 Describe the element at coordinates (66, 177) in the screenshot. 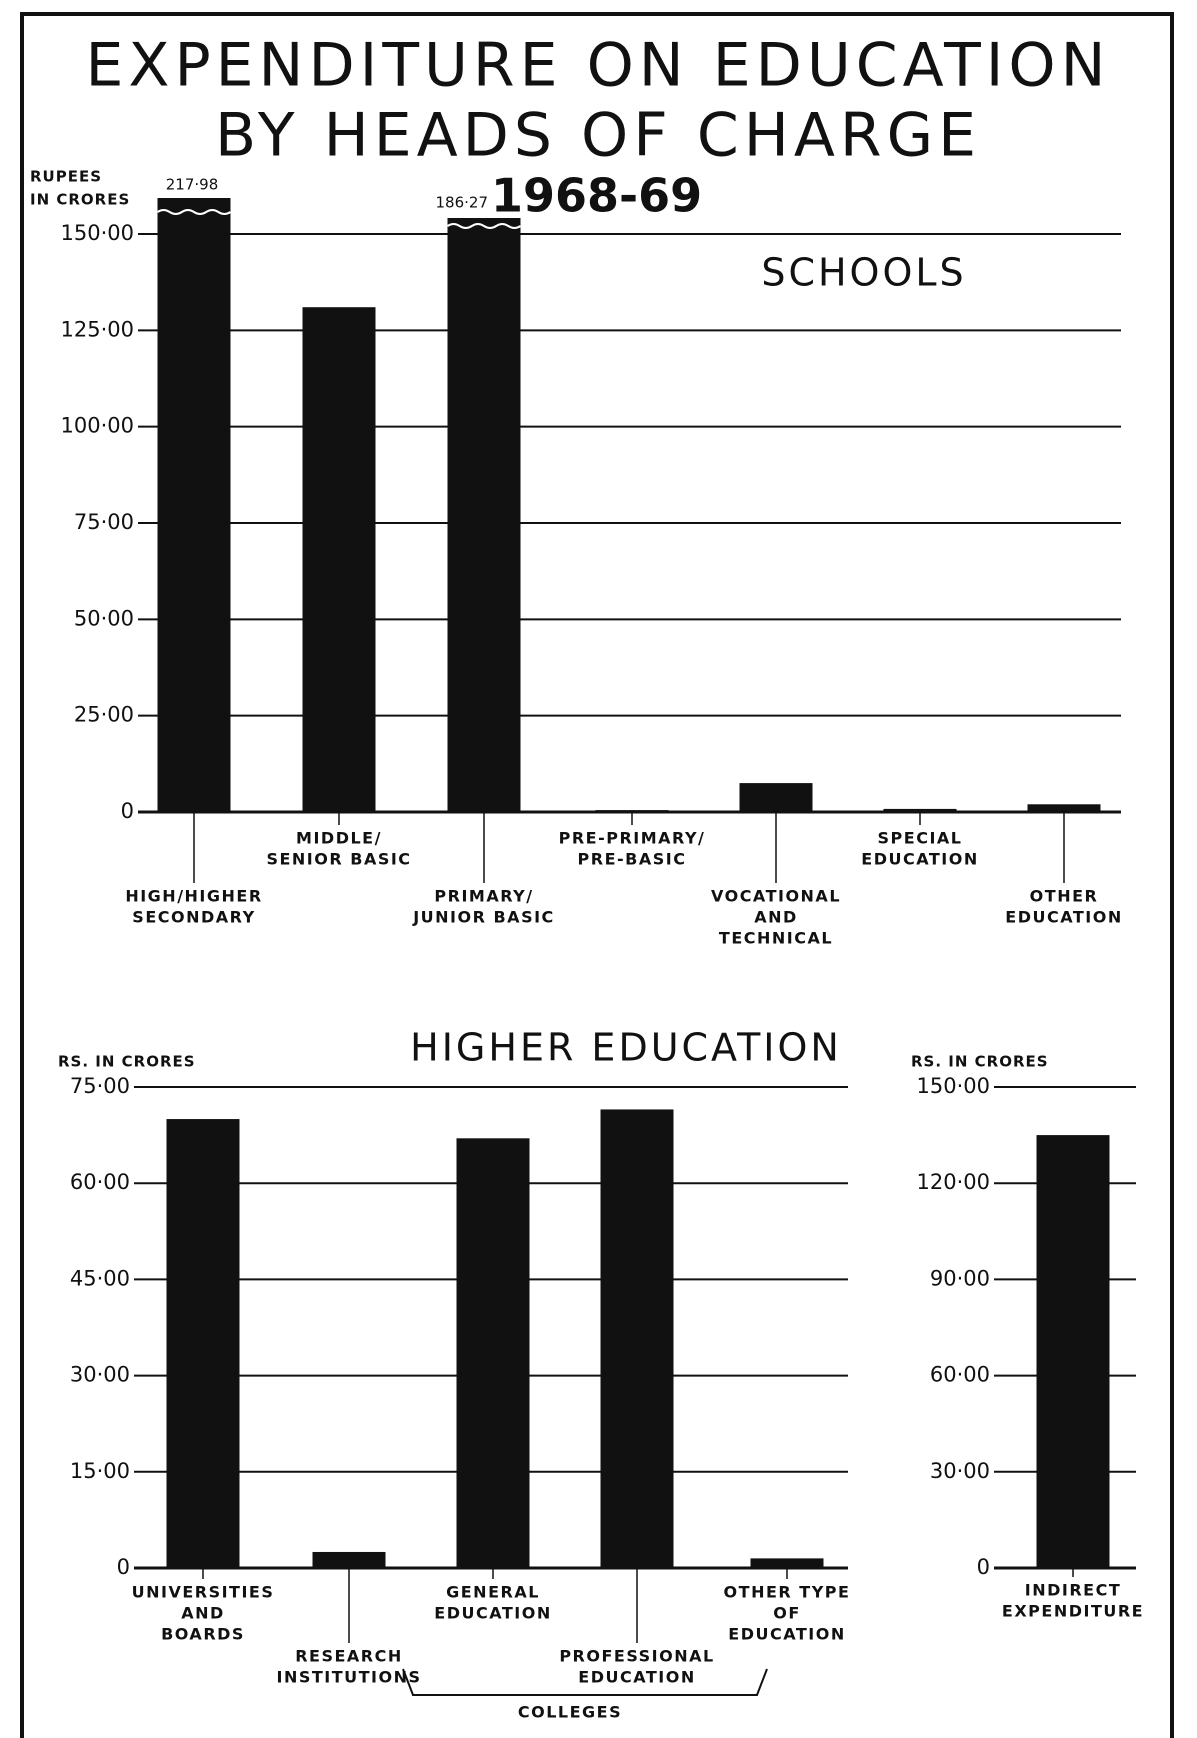

I see `y-axis-label: RUPEES` at that location.